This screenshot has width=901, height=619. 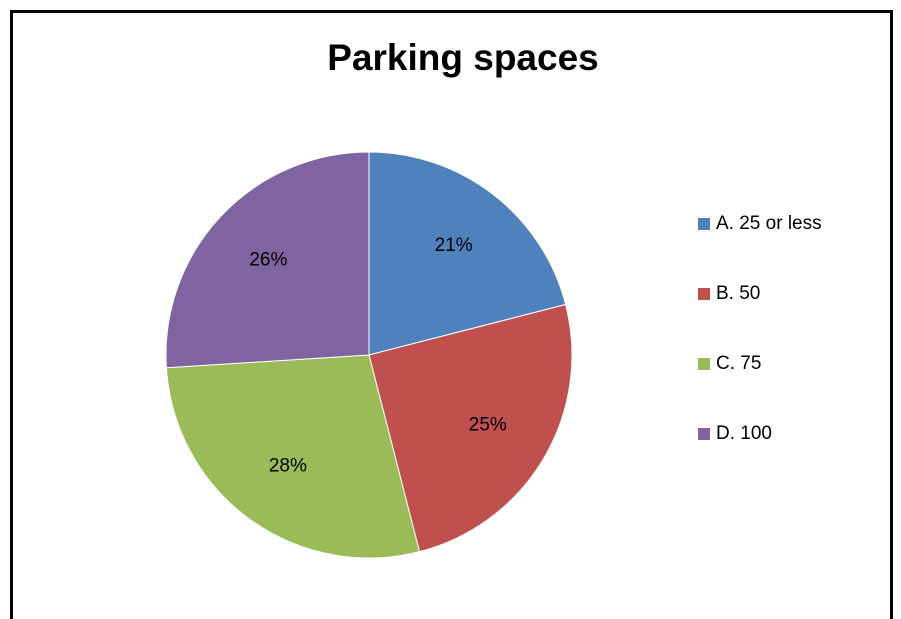 What do you see at coordinates (738, 363) in the screenshot?
I see `legend-label: C. 75` at bounding box center [738, 363].